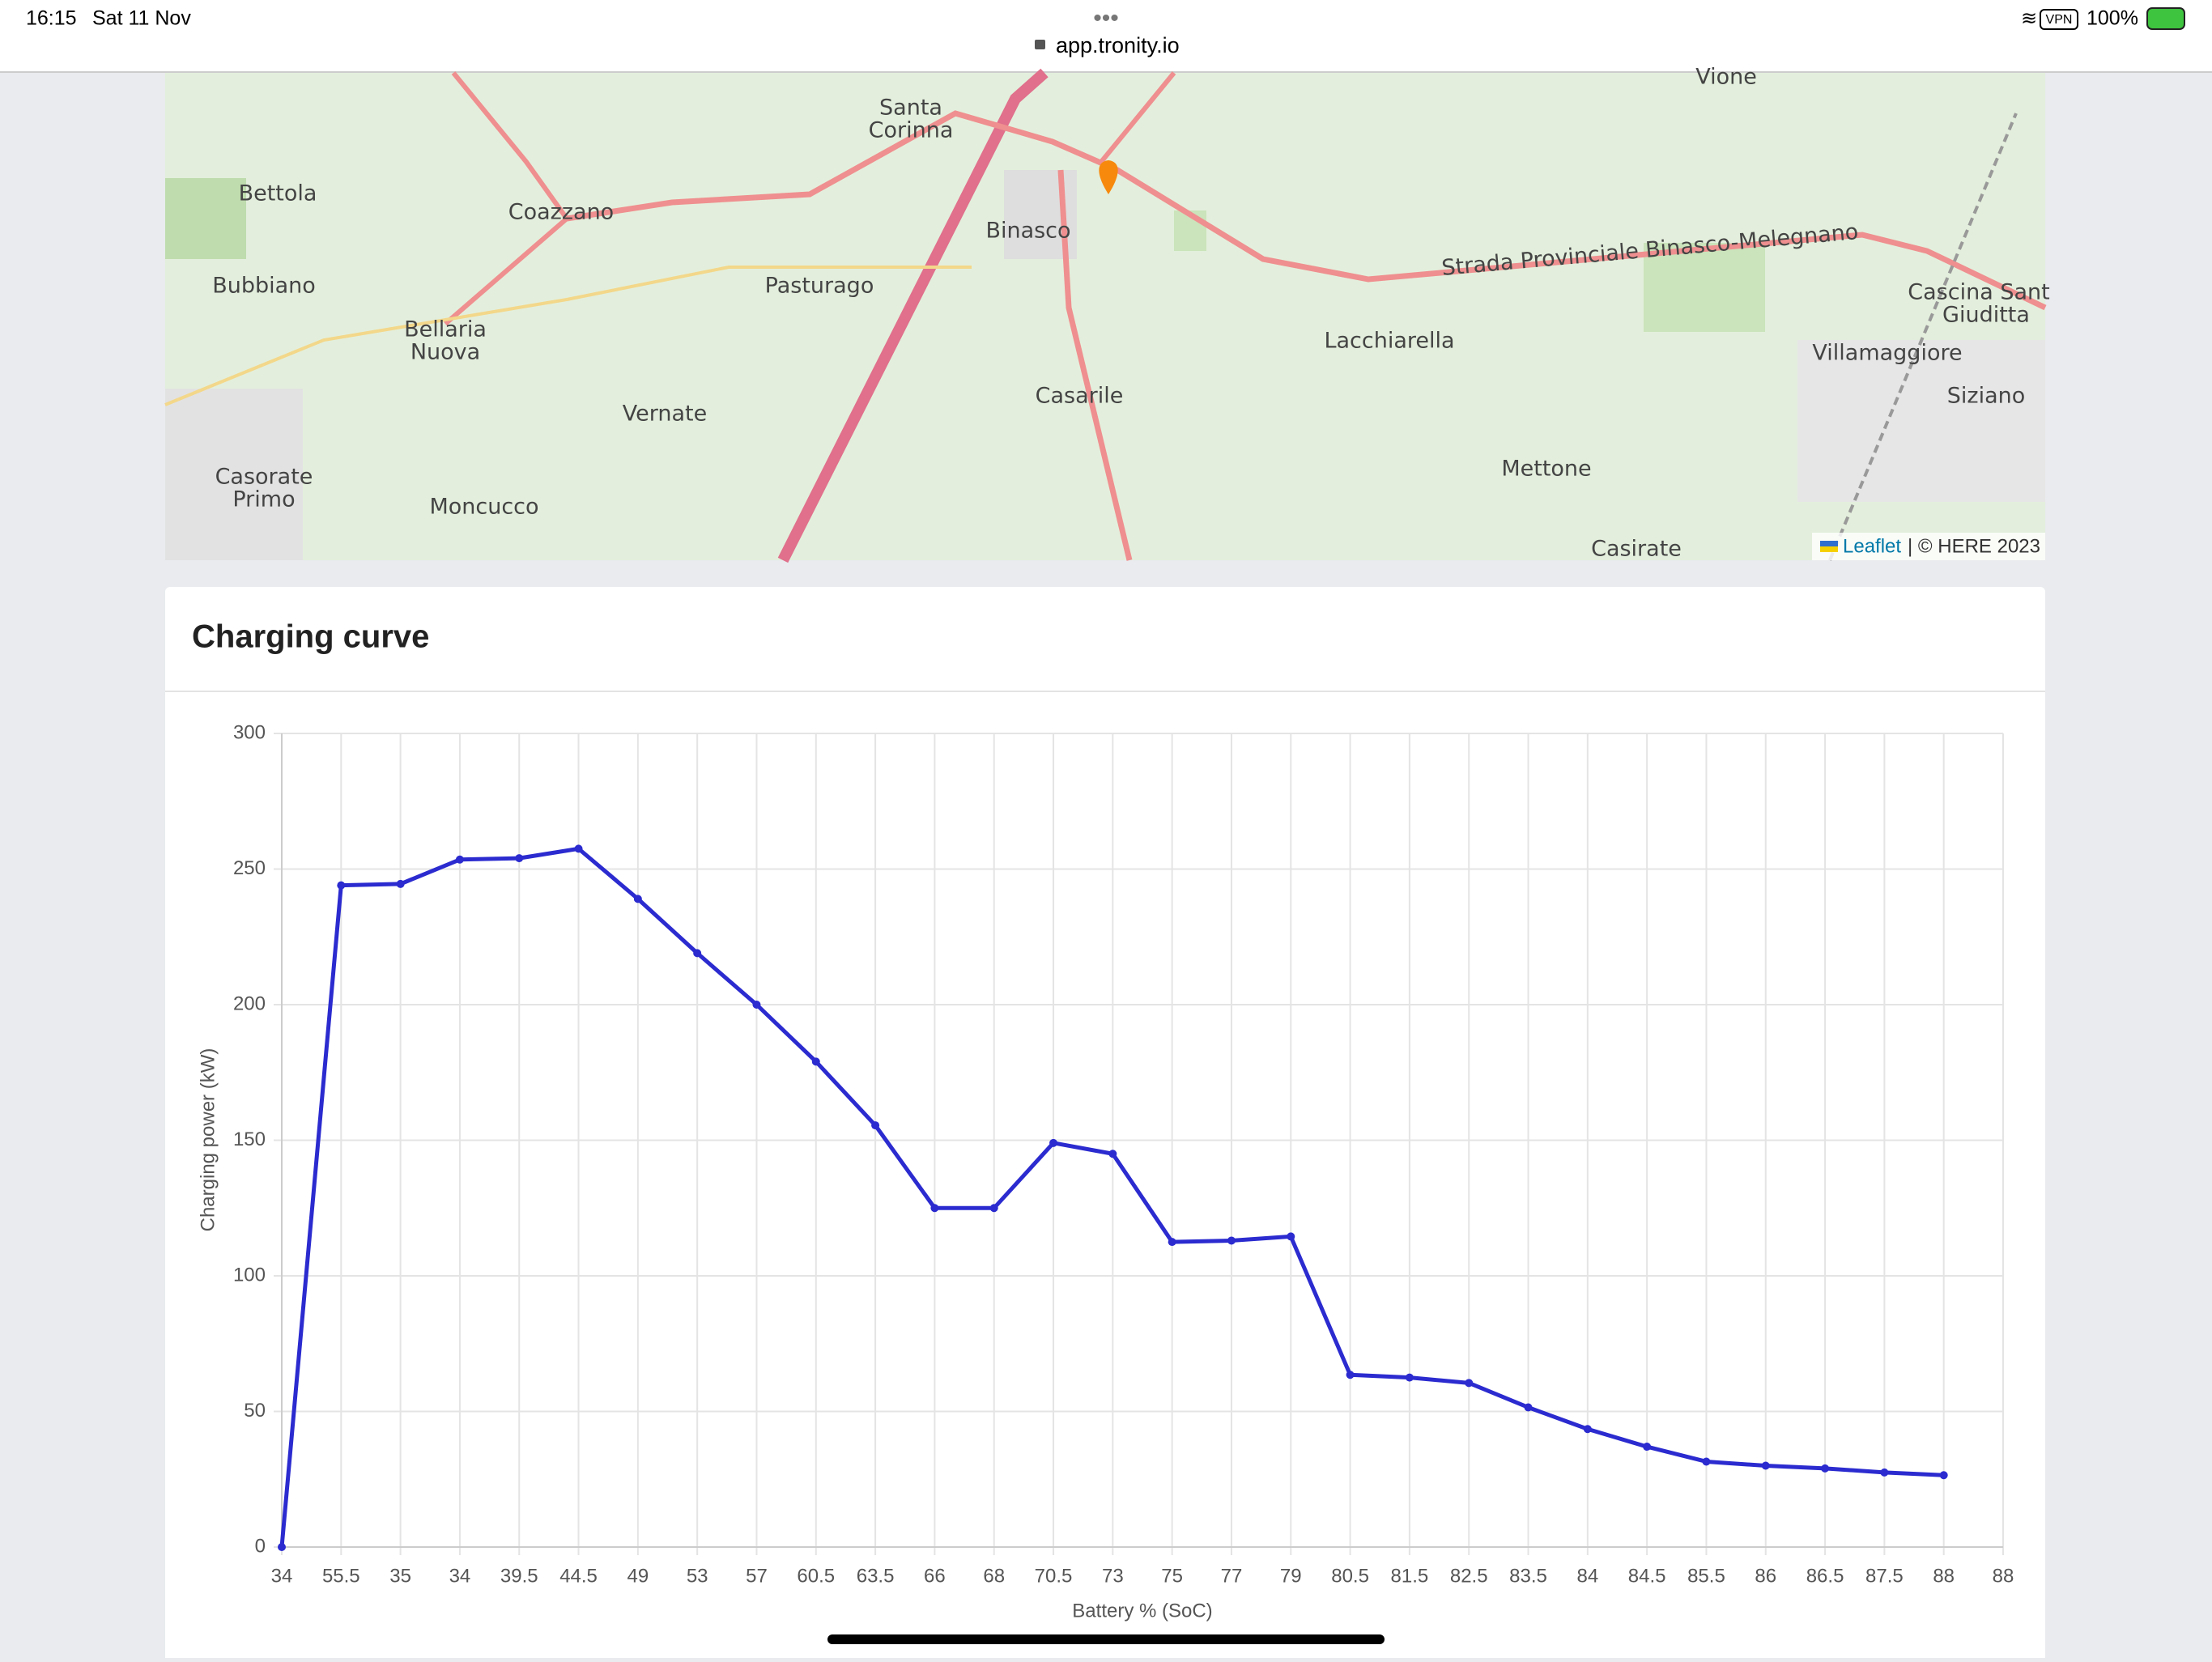 This screenshot has width=2212, height=1662. What do you see at coordinates (1637, 549) in the screenshot?
I see `place: Casirate` at bounding box center [1637, 549].